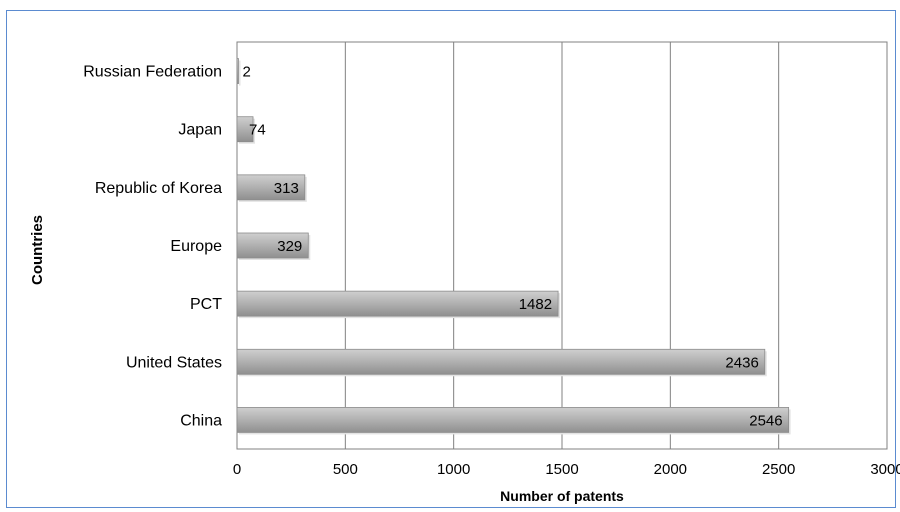 The width and height of the screenshot is (900, 512). Describe the element at coordinates (765, 420) in the screenshot. I see `data-label: 2546` at that location.